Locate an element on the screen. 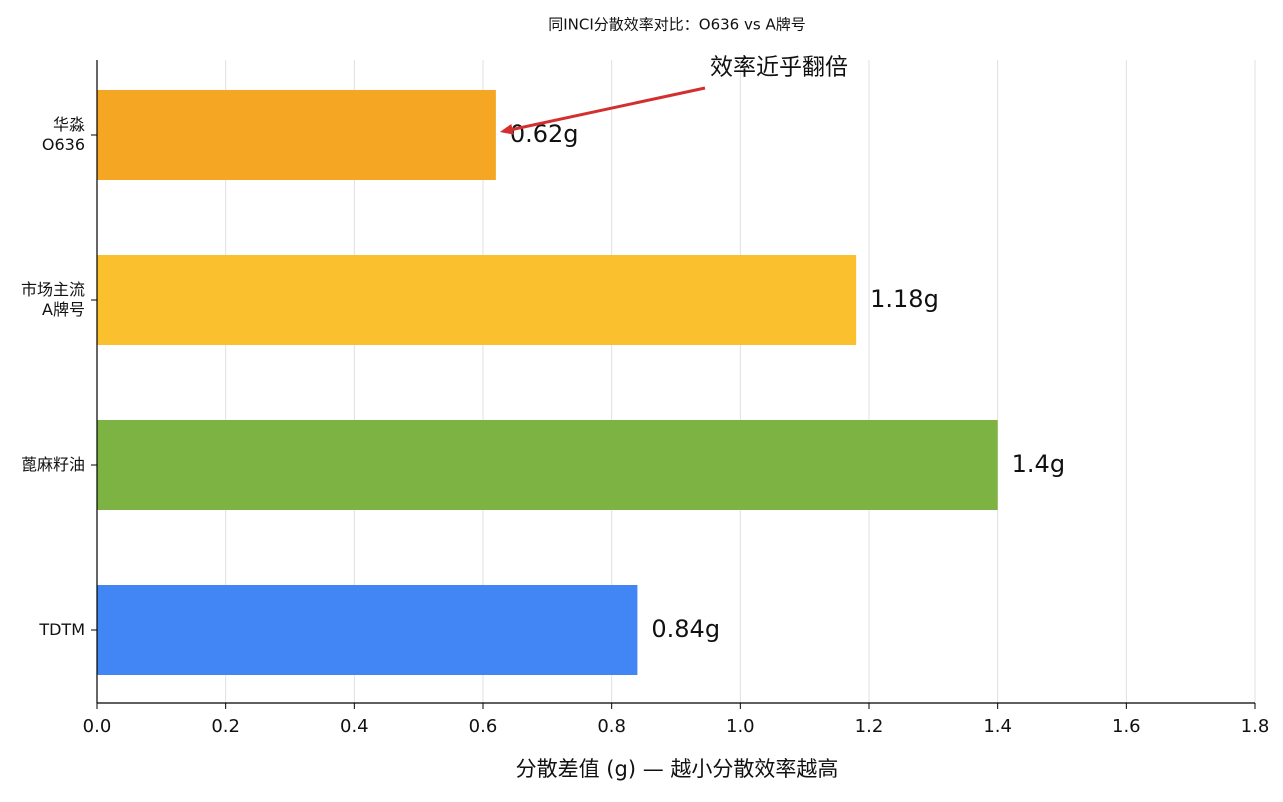 This screenshot has height=802, width=1283. value-label: 0.62g is located at coordinates (544, 134).